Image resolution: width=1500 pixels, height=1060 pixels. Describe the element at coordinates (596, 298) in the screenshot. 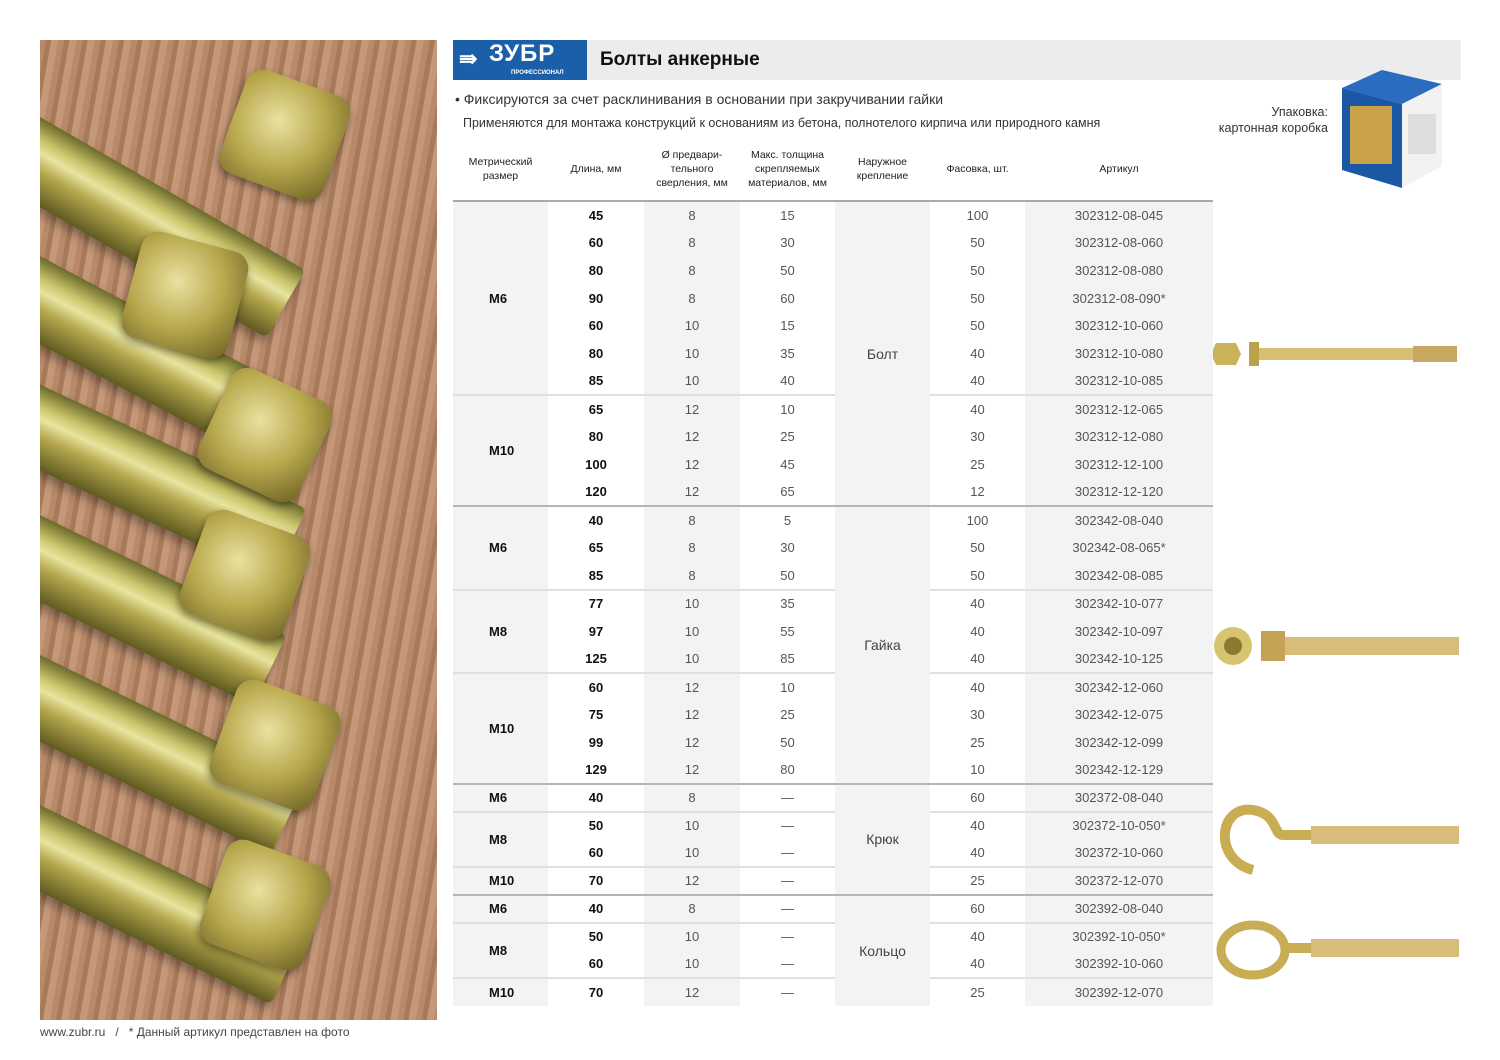

I see `length-cell: 90` at that location.